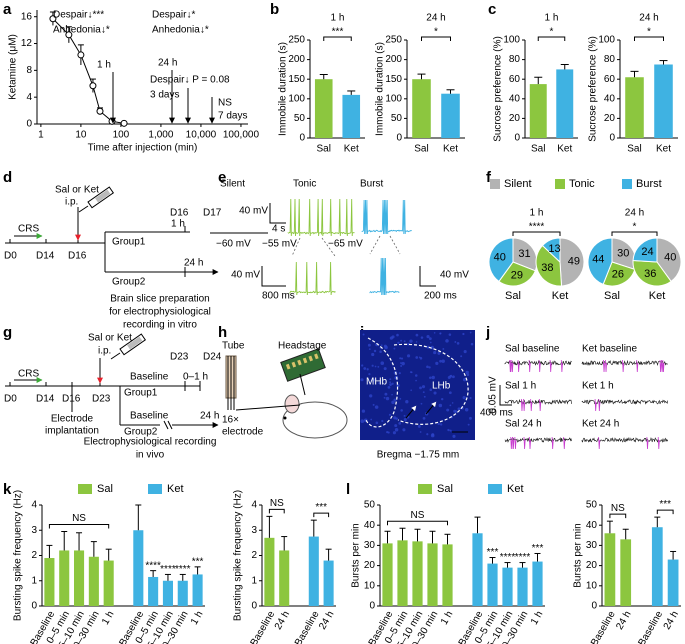  What do you see at coordinates (13, 67) in the screenshot?
I see `y-axis-label: Ketamine (μM)` at bounding box center [13, 67].